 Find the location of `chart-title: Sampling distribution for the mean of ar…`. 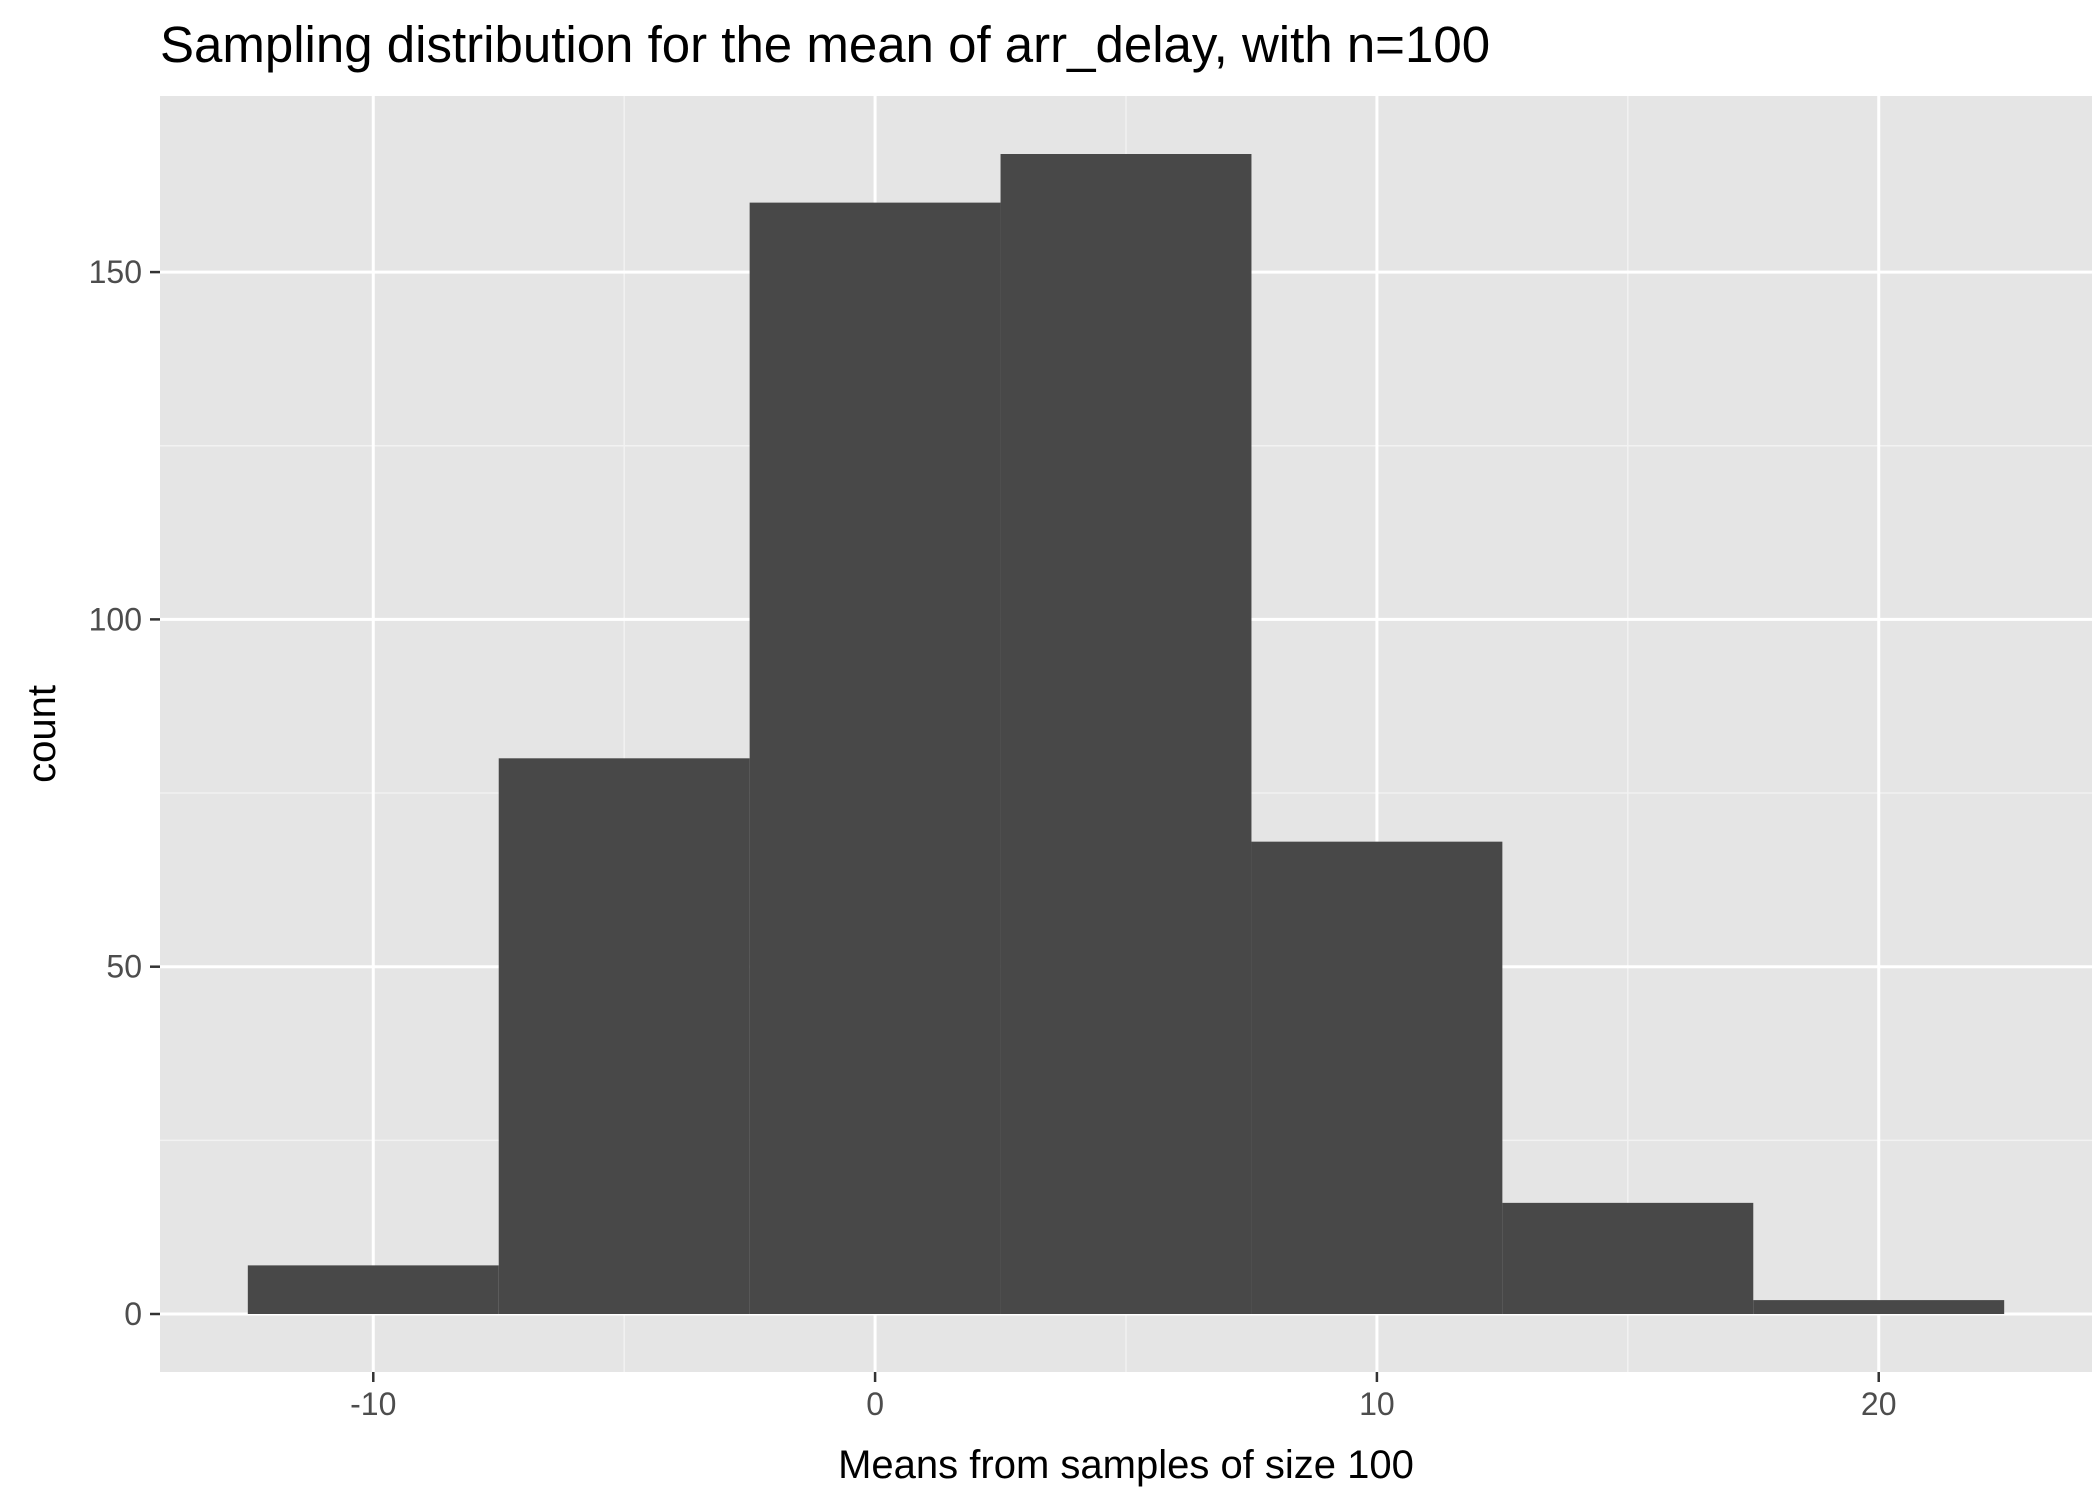

chart-title: Sampling distribution for the mean of ar… is located at coordinates (825, 44).